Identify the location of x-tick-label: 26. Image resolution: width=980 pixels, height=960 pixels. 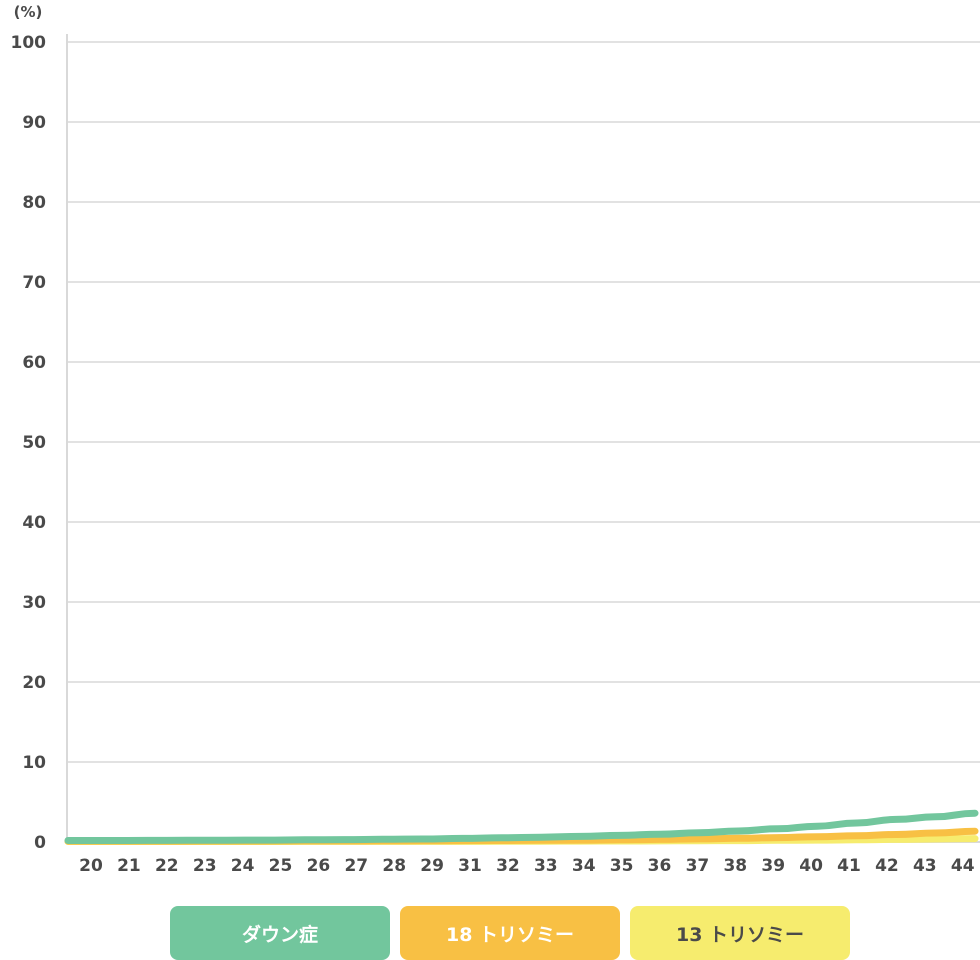
(319, 866).